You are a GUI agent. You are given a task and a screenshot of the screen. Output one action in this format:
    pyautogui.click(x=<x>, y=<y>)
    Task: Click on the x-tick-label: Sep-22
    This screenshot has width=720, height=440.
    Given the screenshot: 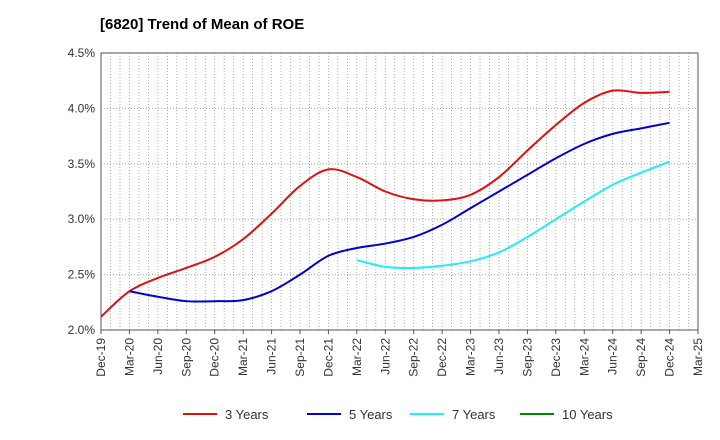 What is the action you would take?
    pyautogui.click(x=414, y=357)
    